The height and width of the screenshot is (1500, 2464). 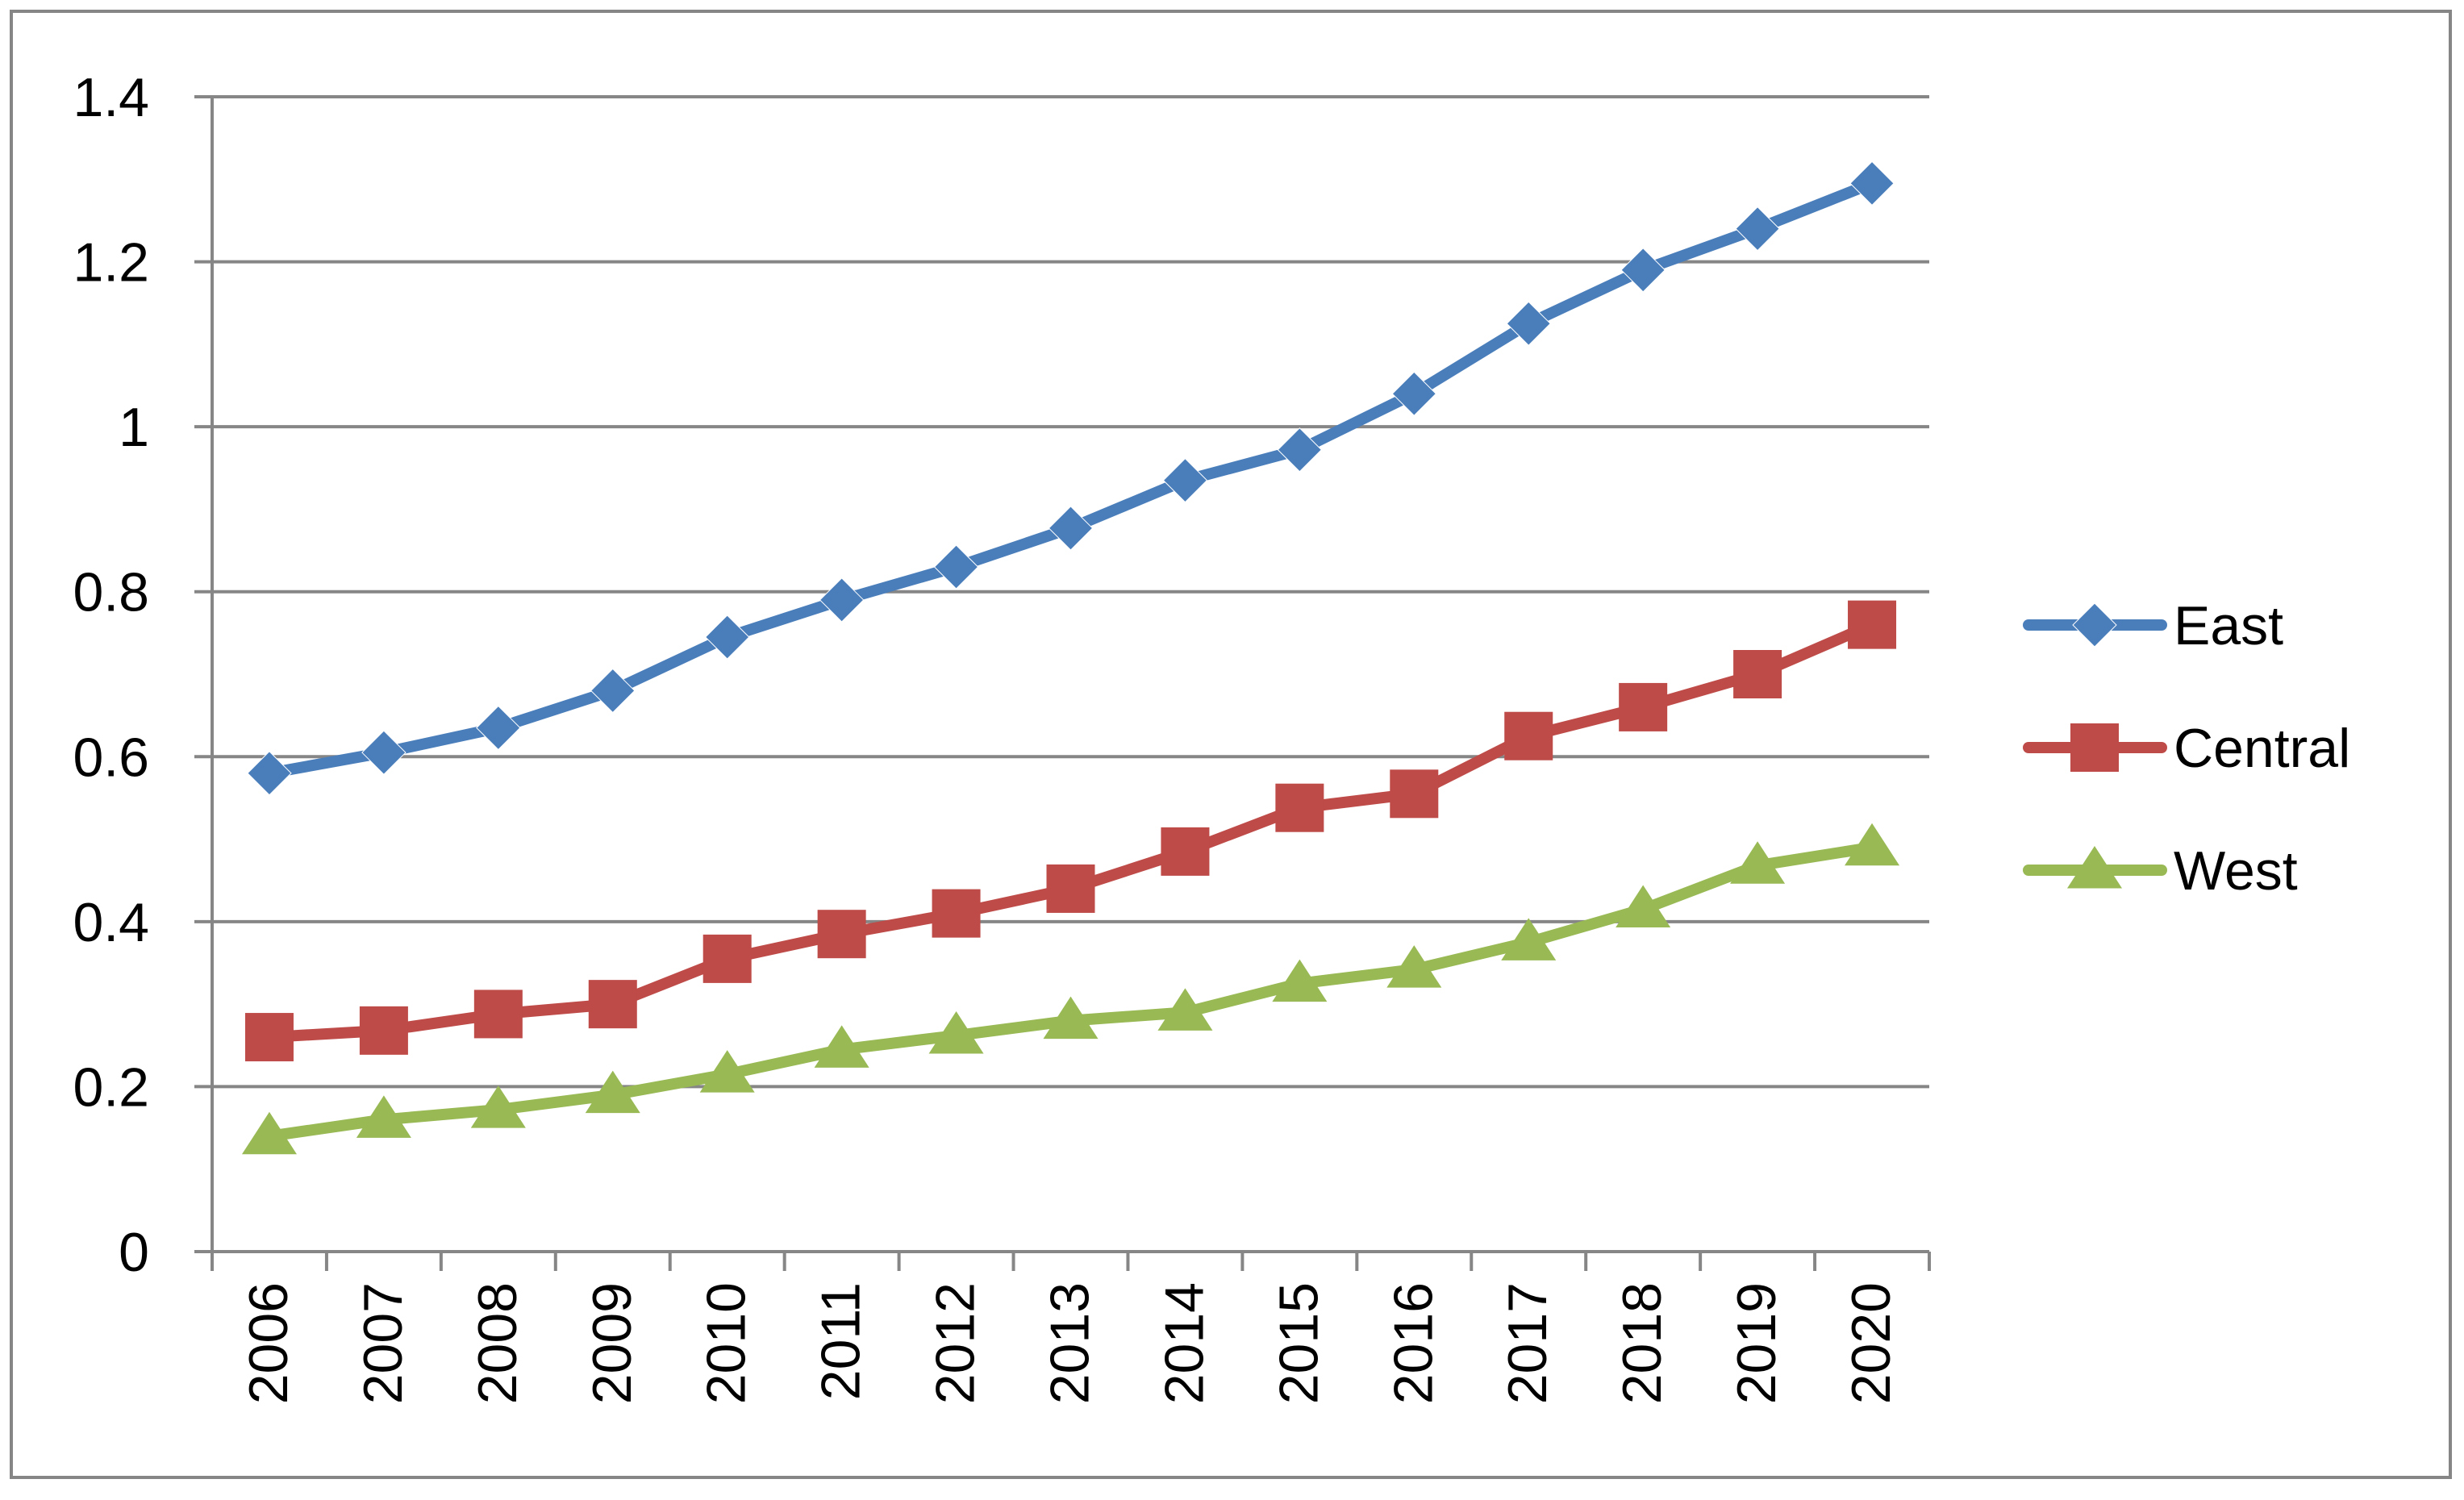 What do you see at coordinates (111, 592) in the screenshot?
I see `y-tick-label: 0.8` at bounding box center [111, 592].